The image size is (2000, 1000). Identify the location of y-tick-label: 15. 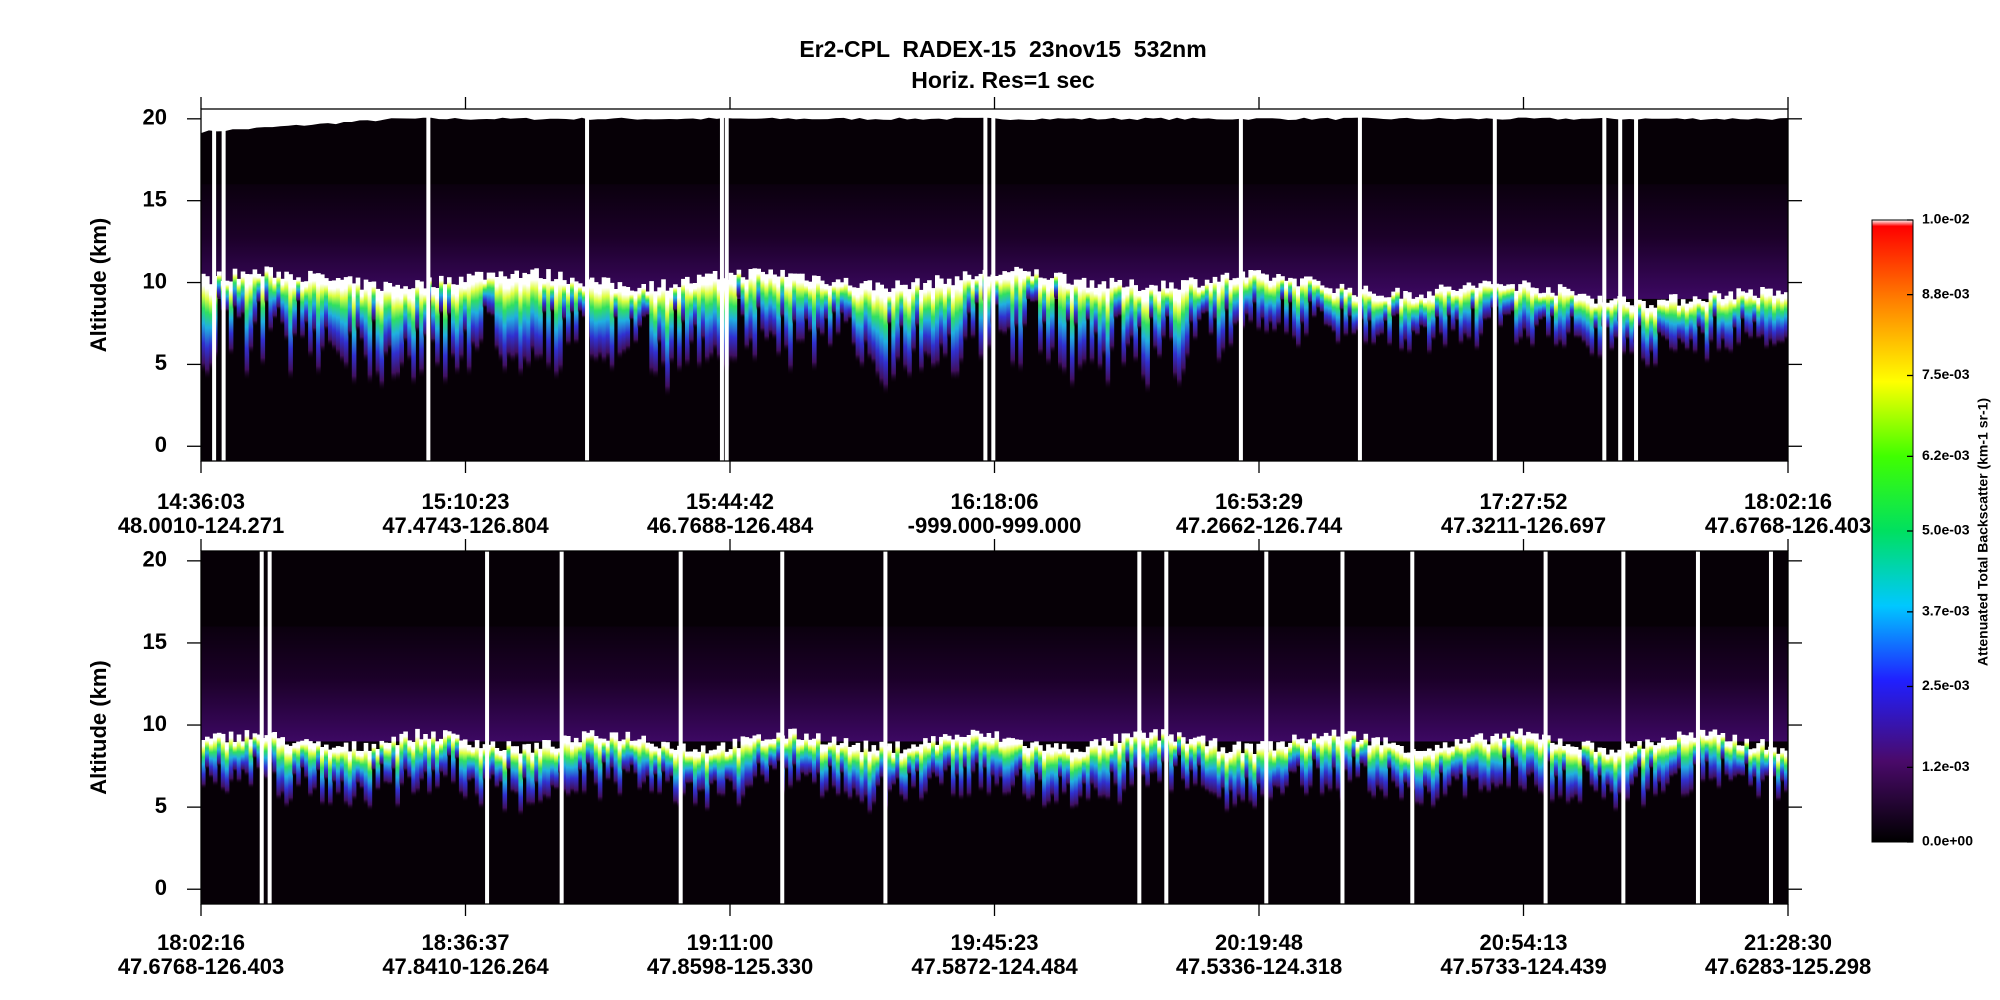
(155, 641).